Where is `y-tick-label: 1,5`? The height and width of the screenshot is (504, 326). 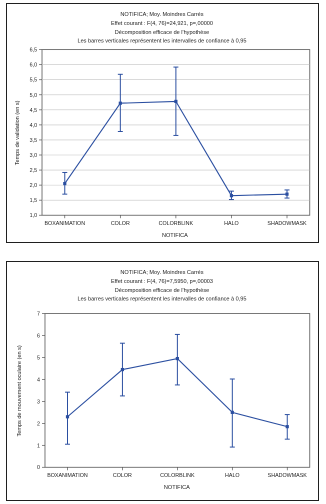 y-tick-label: 1,5 is located at coordinates (33, 201).